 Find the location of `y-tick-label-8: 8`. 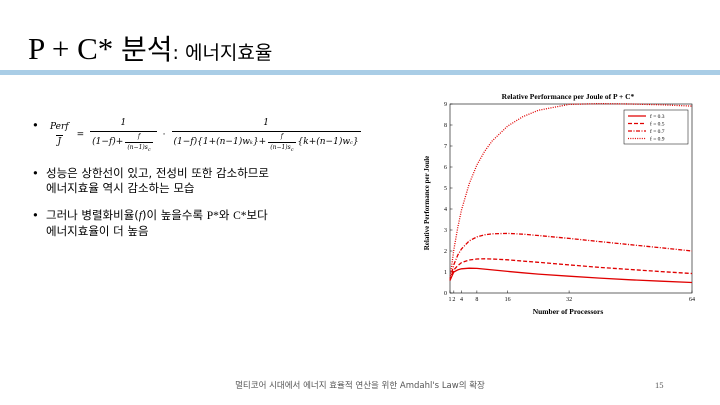

y-tick-label-8: 8 is located at coordinates (445, 126).